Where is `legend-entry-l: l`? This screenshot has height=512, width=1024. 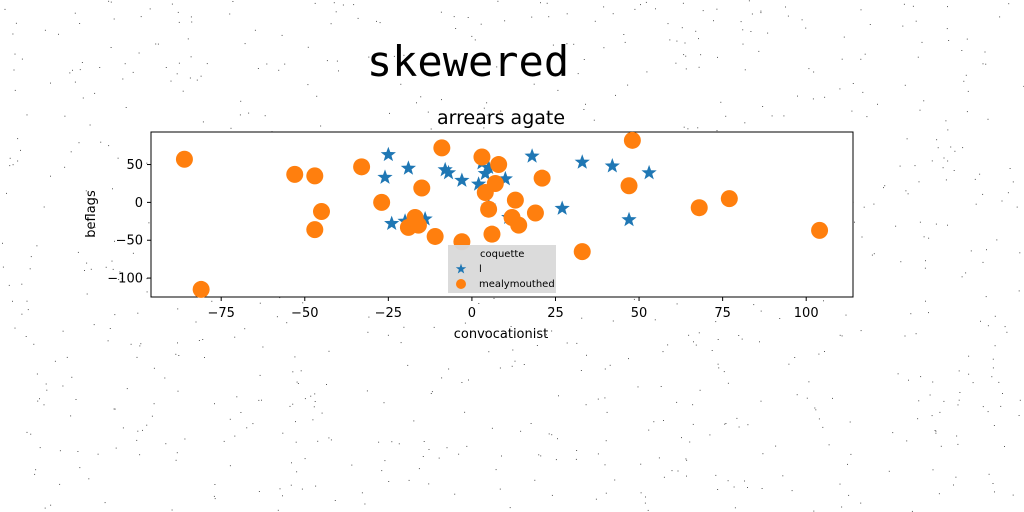 legend-entry-l: l is located at coordinates (480, 269).